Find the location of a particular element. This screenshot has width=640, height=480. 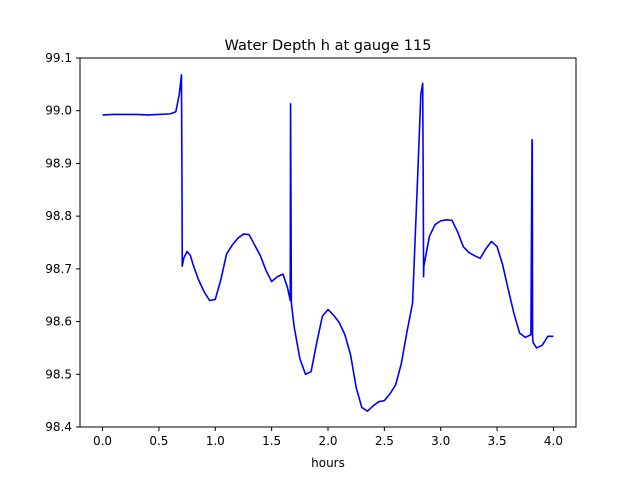

y-tick-label: 98.4 is located at coordinates (58, 427).